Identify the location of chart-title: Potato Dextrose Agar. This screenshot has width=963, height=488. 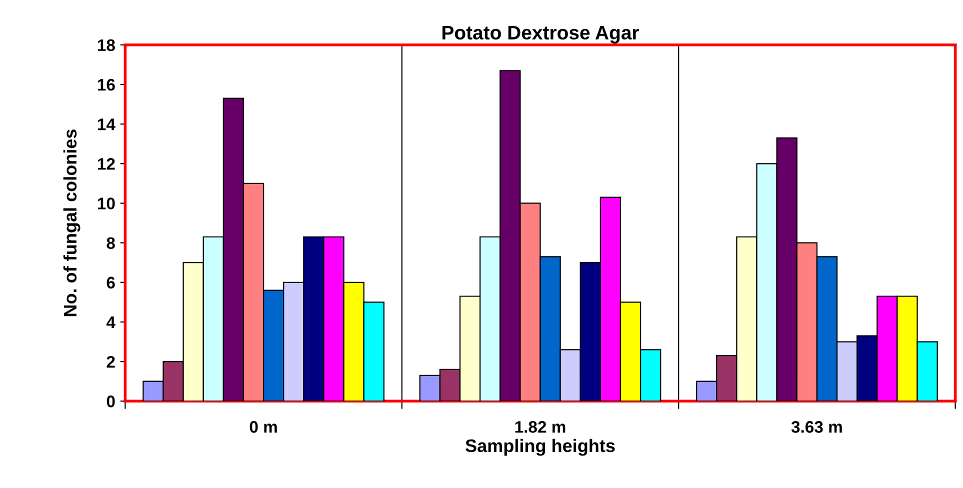
(540, 35).